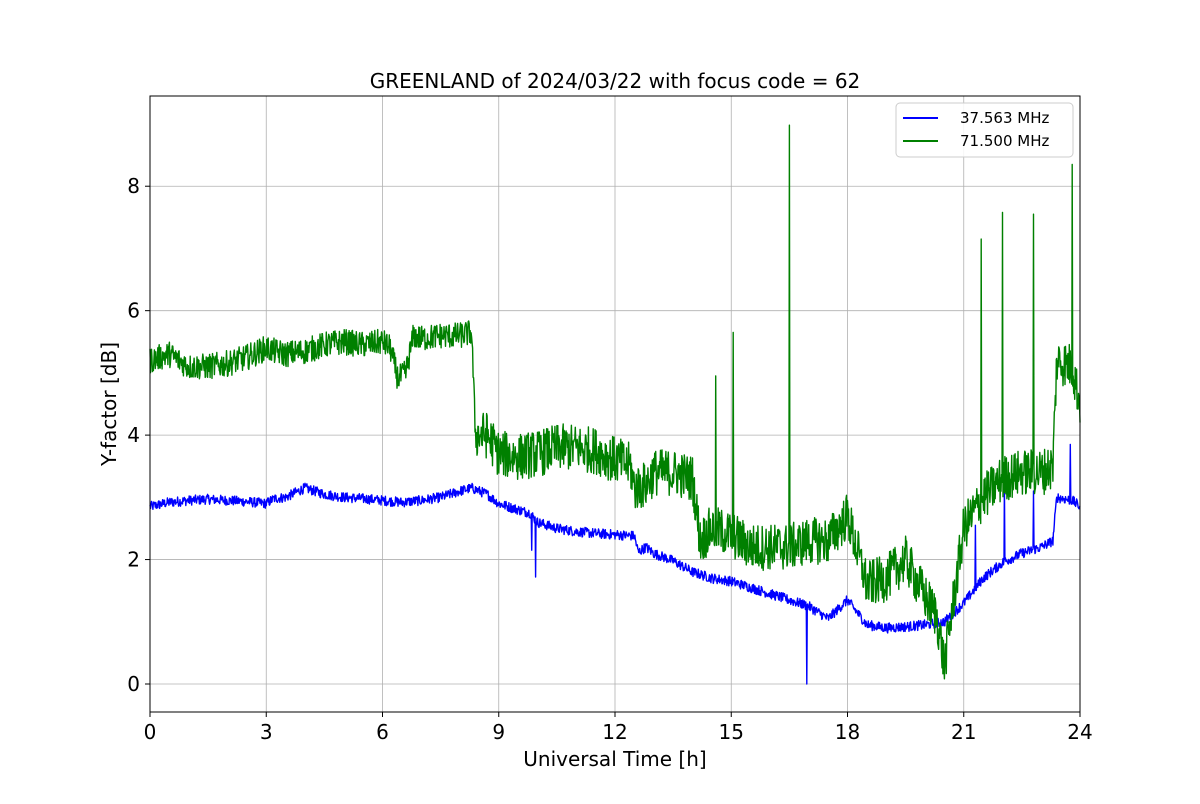  I want to click on legend-label: 71.500 MHz, so click(1004, 141).